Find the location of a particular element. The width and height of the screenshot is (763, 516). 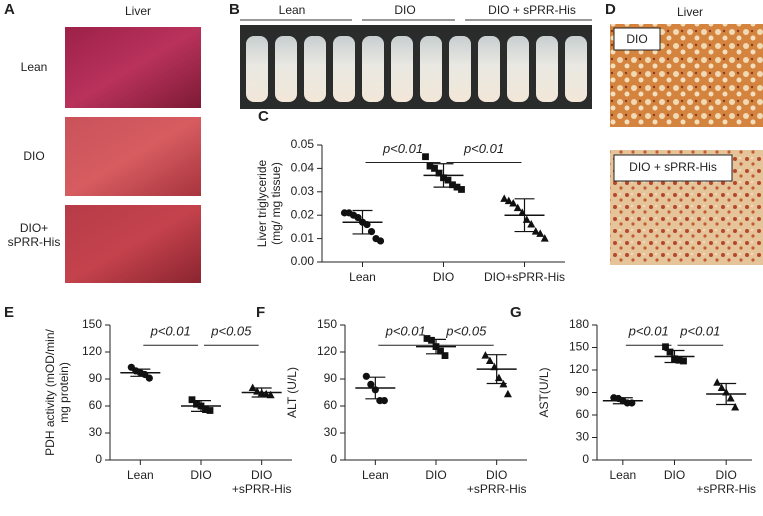

y-axis-label: Liver triglyceride(mg/ mg tissue) is located at coordinates (269, 203).